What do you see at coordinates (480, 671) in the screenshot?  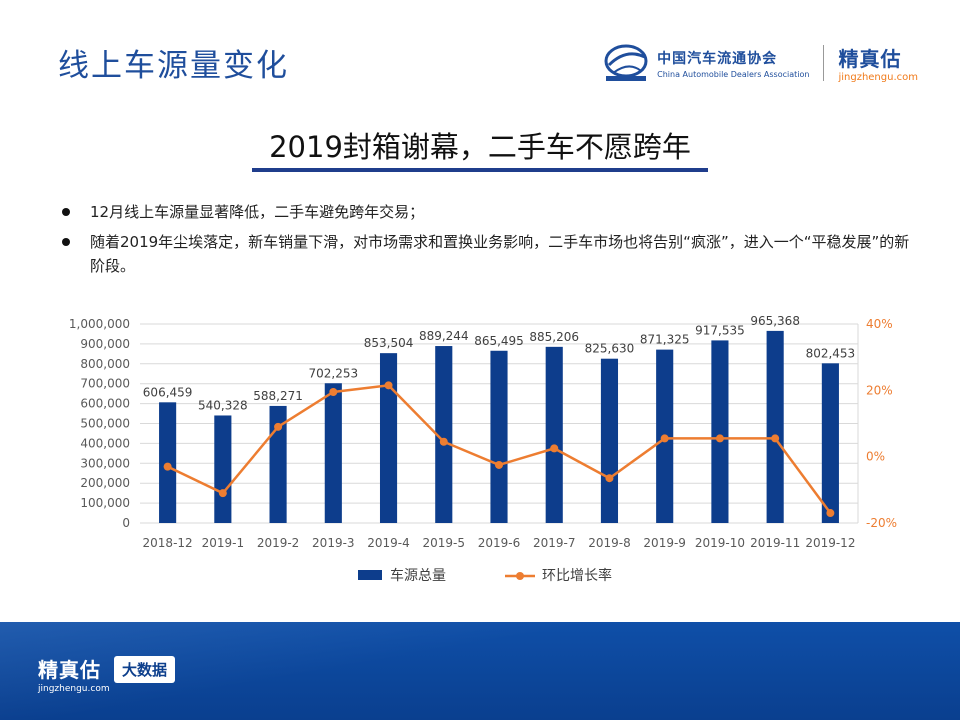 I see `footer: 精真估 jingzhengu.com 大数据` at bounding box center [480, 671].